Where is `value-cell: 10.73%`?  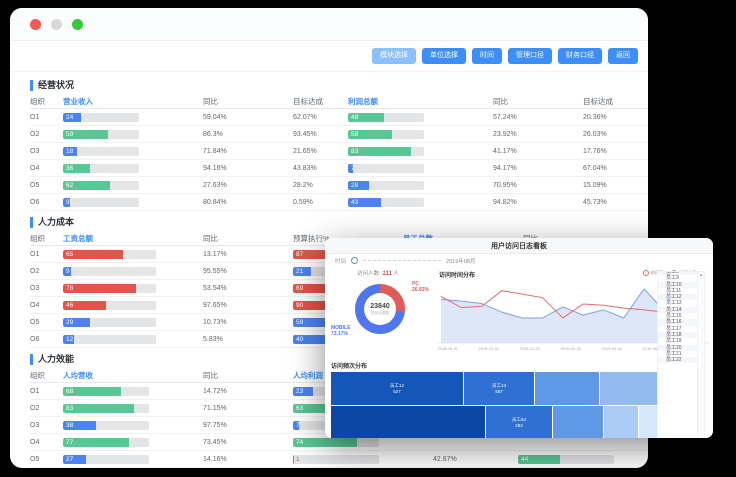 value-cell: 10.73% is located at coordinates (215, 322).